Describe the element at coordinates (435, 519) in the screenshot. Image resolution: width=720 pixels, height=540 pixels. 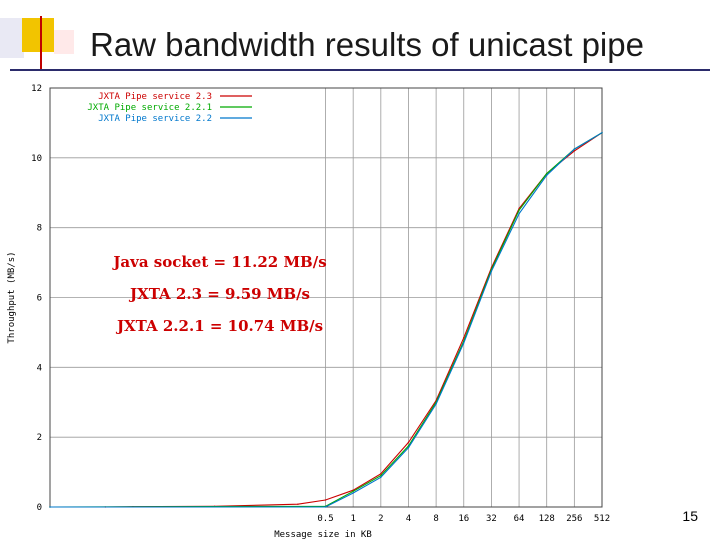
I see `x-tick-label: 8` at that location.